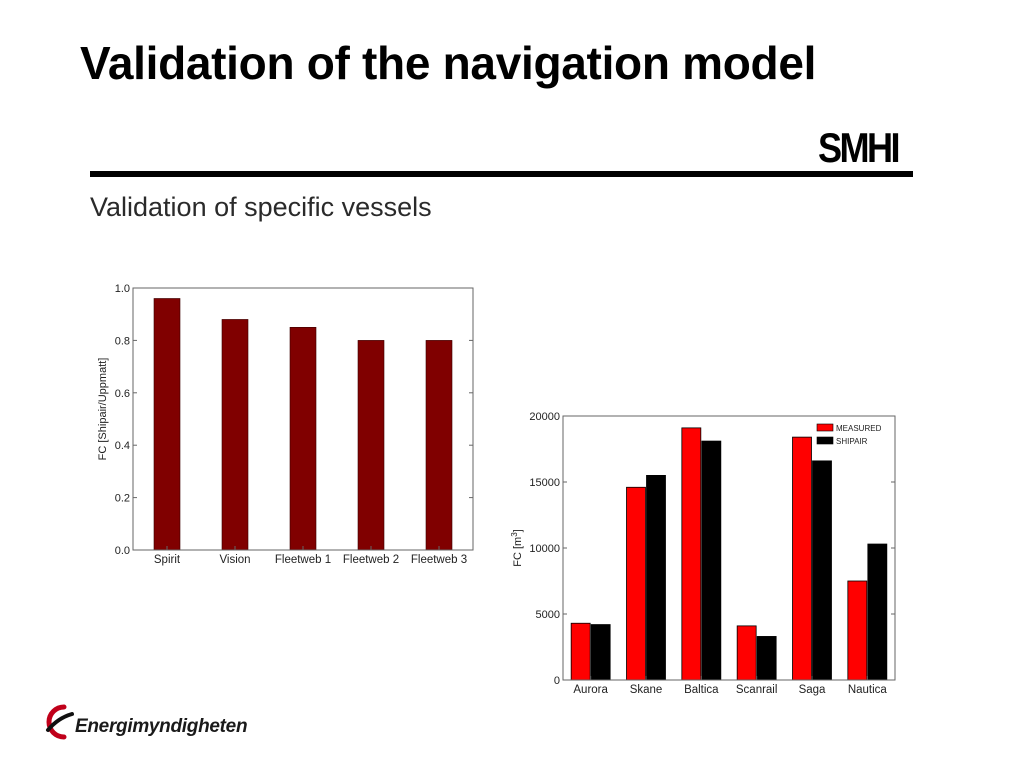  I want to click on bar-measured-nautica, so click(857, 630).